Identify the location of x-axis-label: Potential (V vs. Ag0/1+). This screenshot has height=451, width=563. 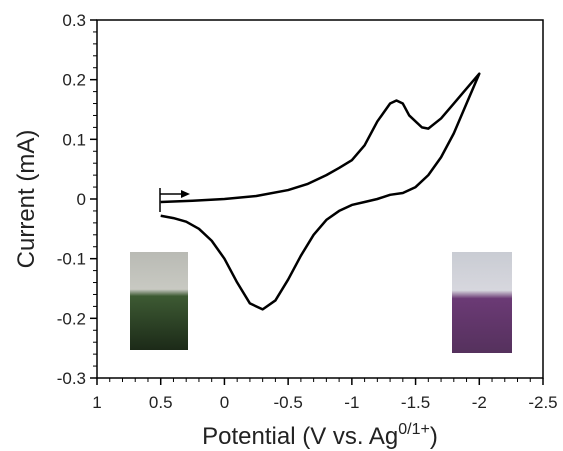
(320, 435).